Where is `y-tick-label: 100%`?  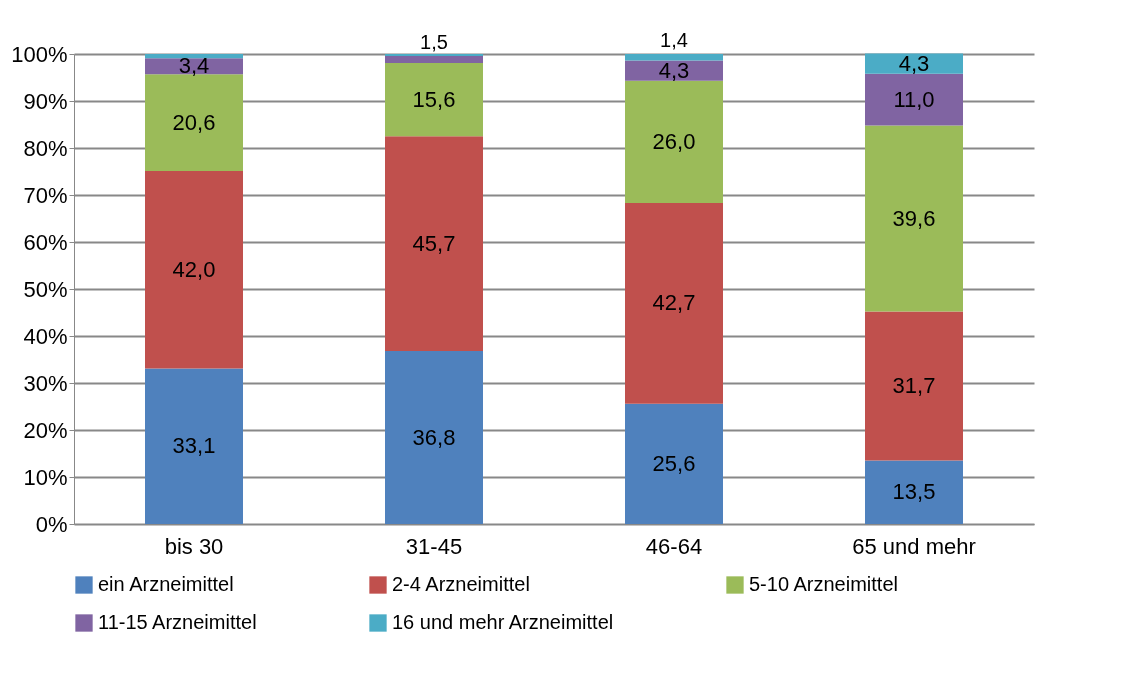
y-tick-label: 100% is located at coordinates (39, 54).